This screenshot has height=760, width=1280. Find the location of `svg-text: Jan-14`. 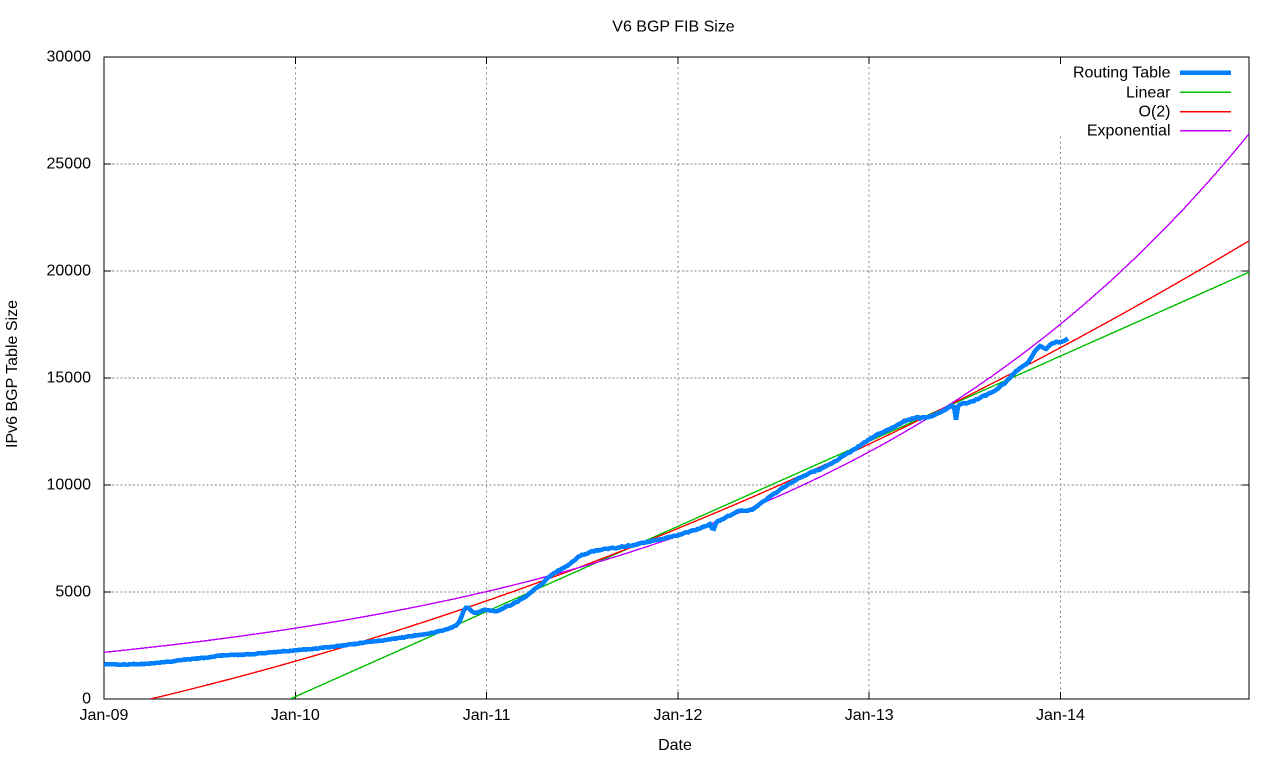

svg-text: Jan-14 is located at coordinates (1060, 715).